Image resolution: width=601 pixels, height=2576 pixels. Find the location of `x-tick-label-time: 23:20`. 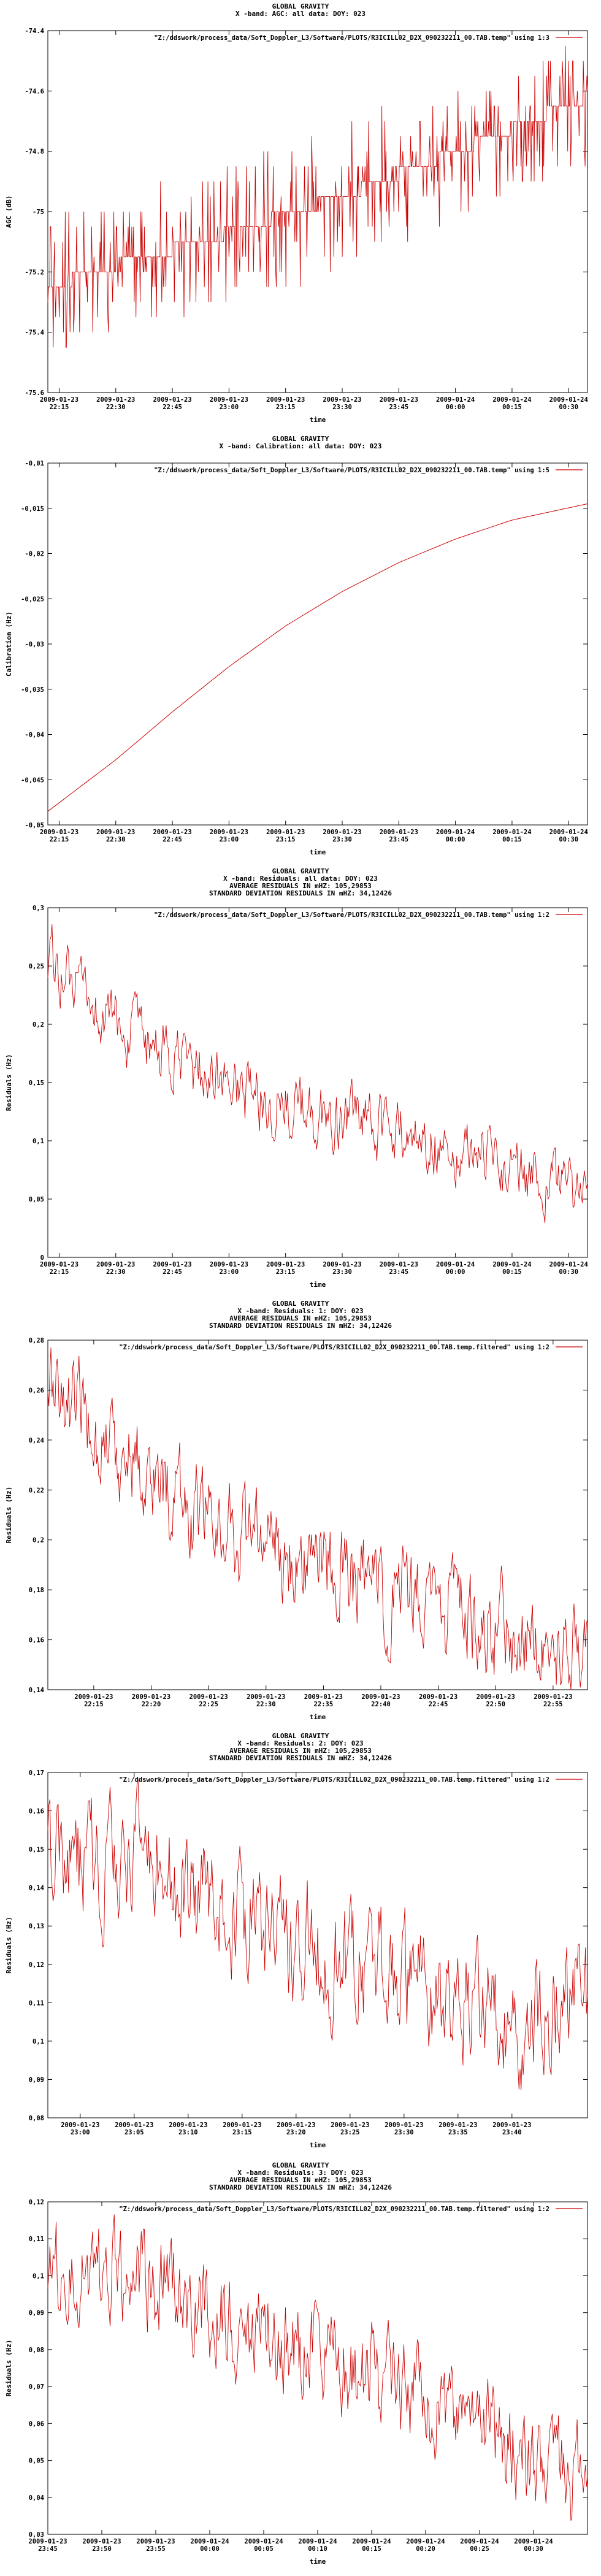

x-tick-label-time: 23:20 is located at coordinates (296, 2132).